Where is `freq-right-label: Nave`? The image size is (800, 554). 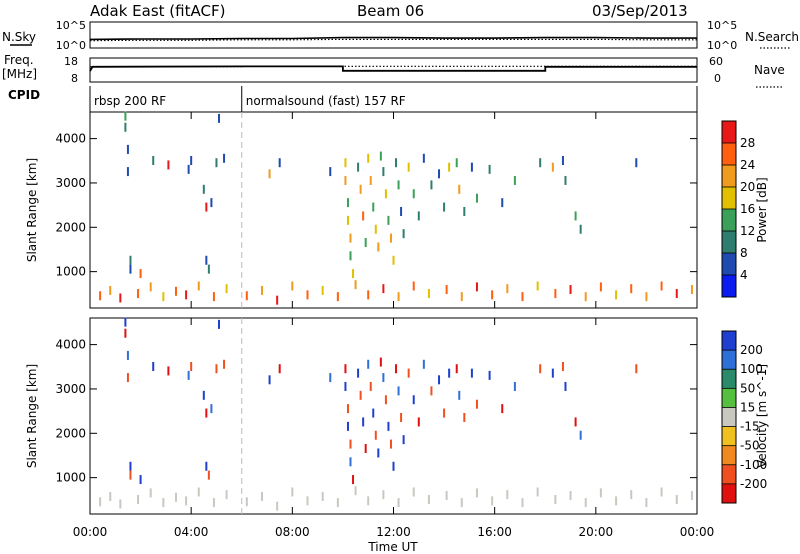 freq-right-label: Nave is located at coordinates (769, 70).